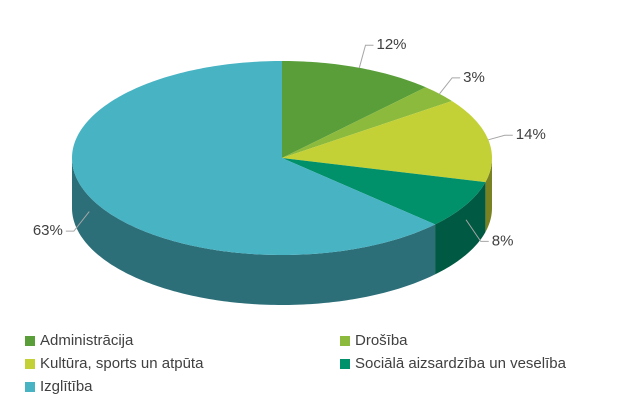 The height and width of the screenshot is (400, 618). What do you see at coordinates (122, 363) in the screenshot?
I see `legend-label: Kultūra, sports un atpūta` at bounding box center [122, 363].